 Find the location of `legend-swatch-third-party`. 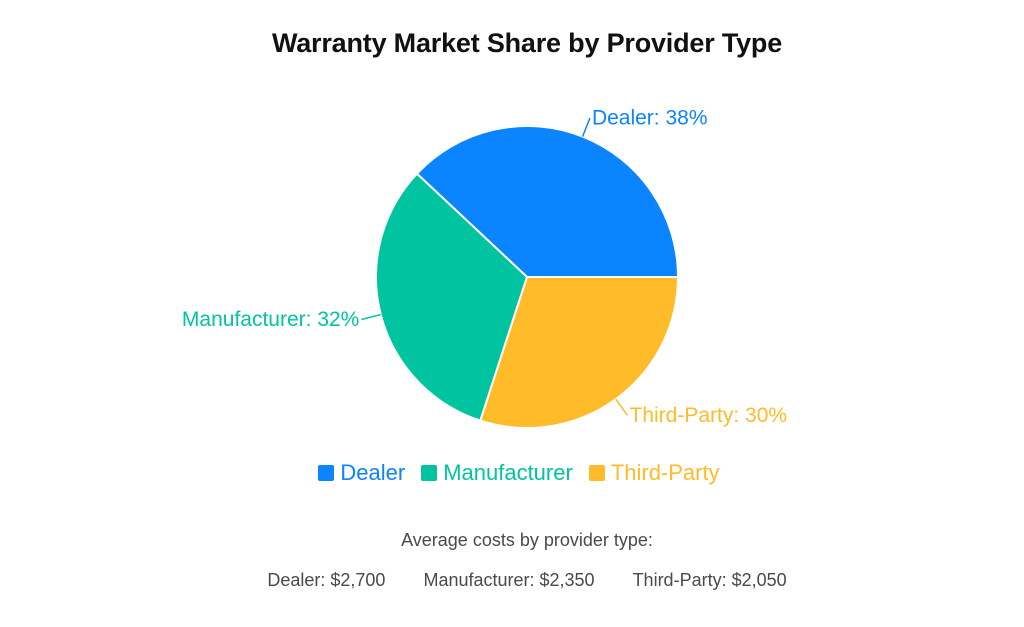

legend-swatch-third-party is located at coordinates (596, 473).